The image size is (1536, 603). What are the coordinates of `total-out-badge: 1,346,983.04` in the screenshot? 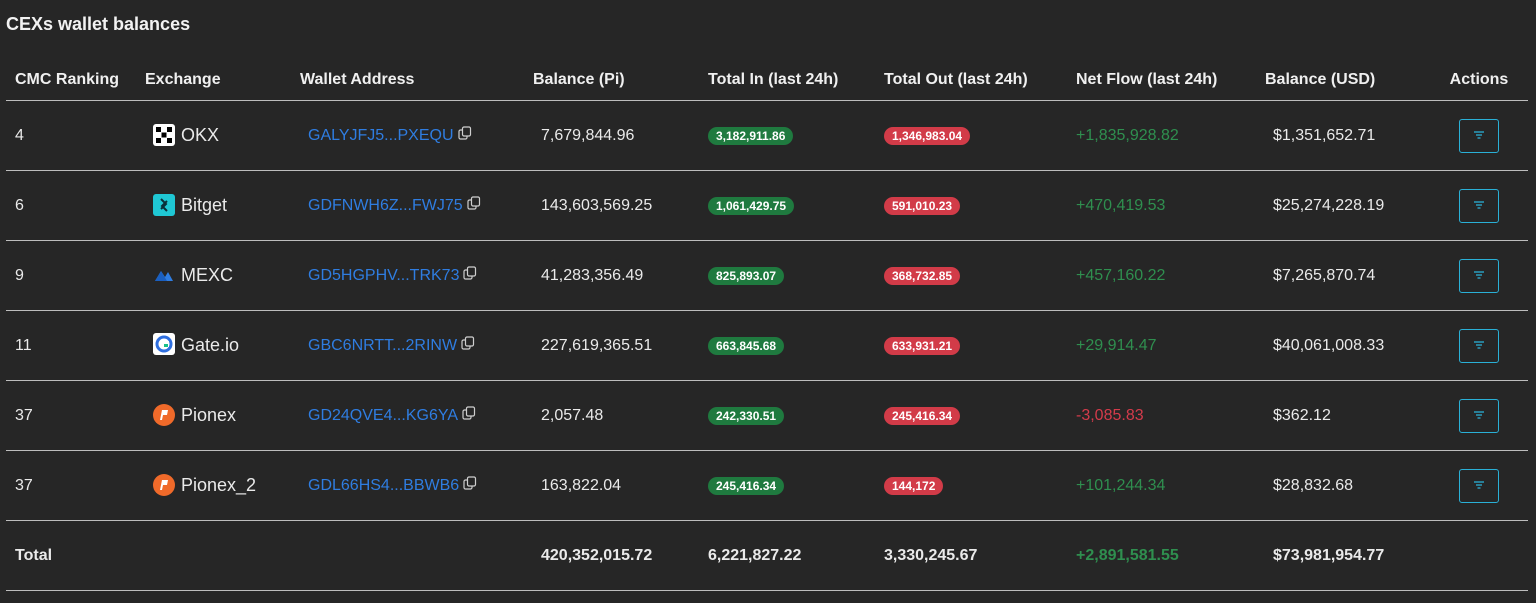 It's located at (927, 135).